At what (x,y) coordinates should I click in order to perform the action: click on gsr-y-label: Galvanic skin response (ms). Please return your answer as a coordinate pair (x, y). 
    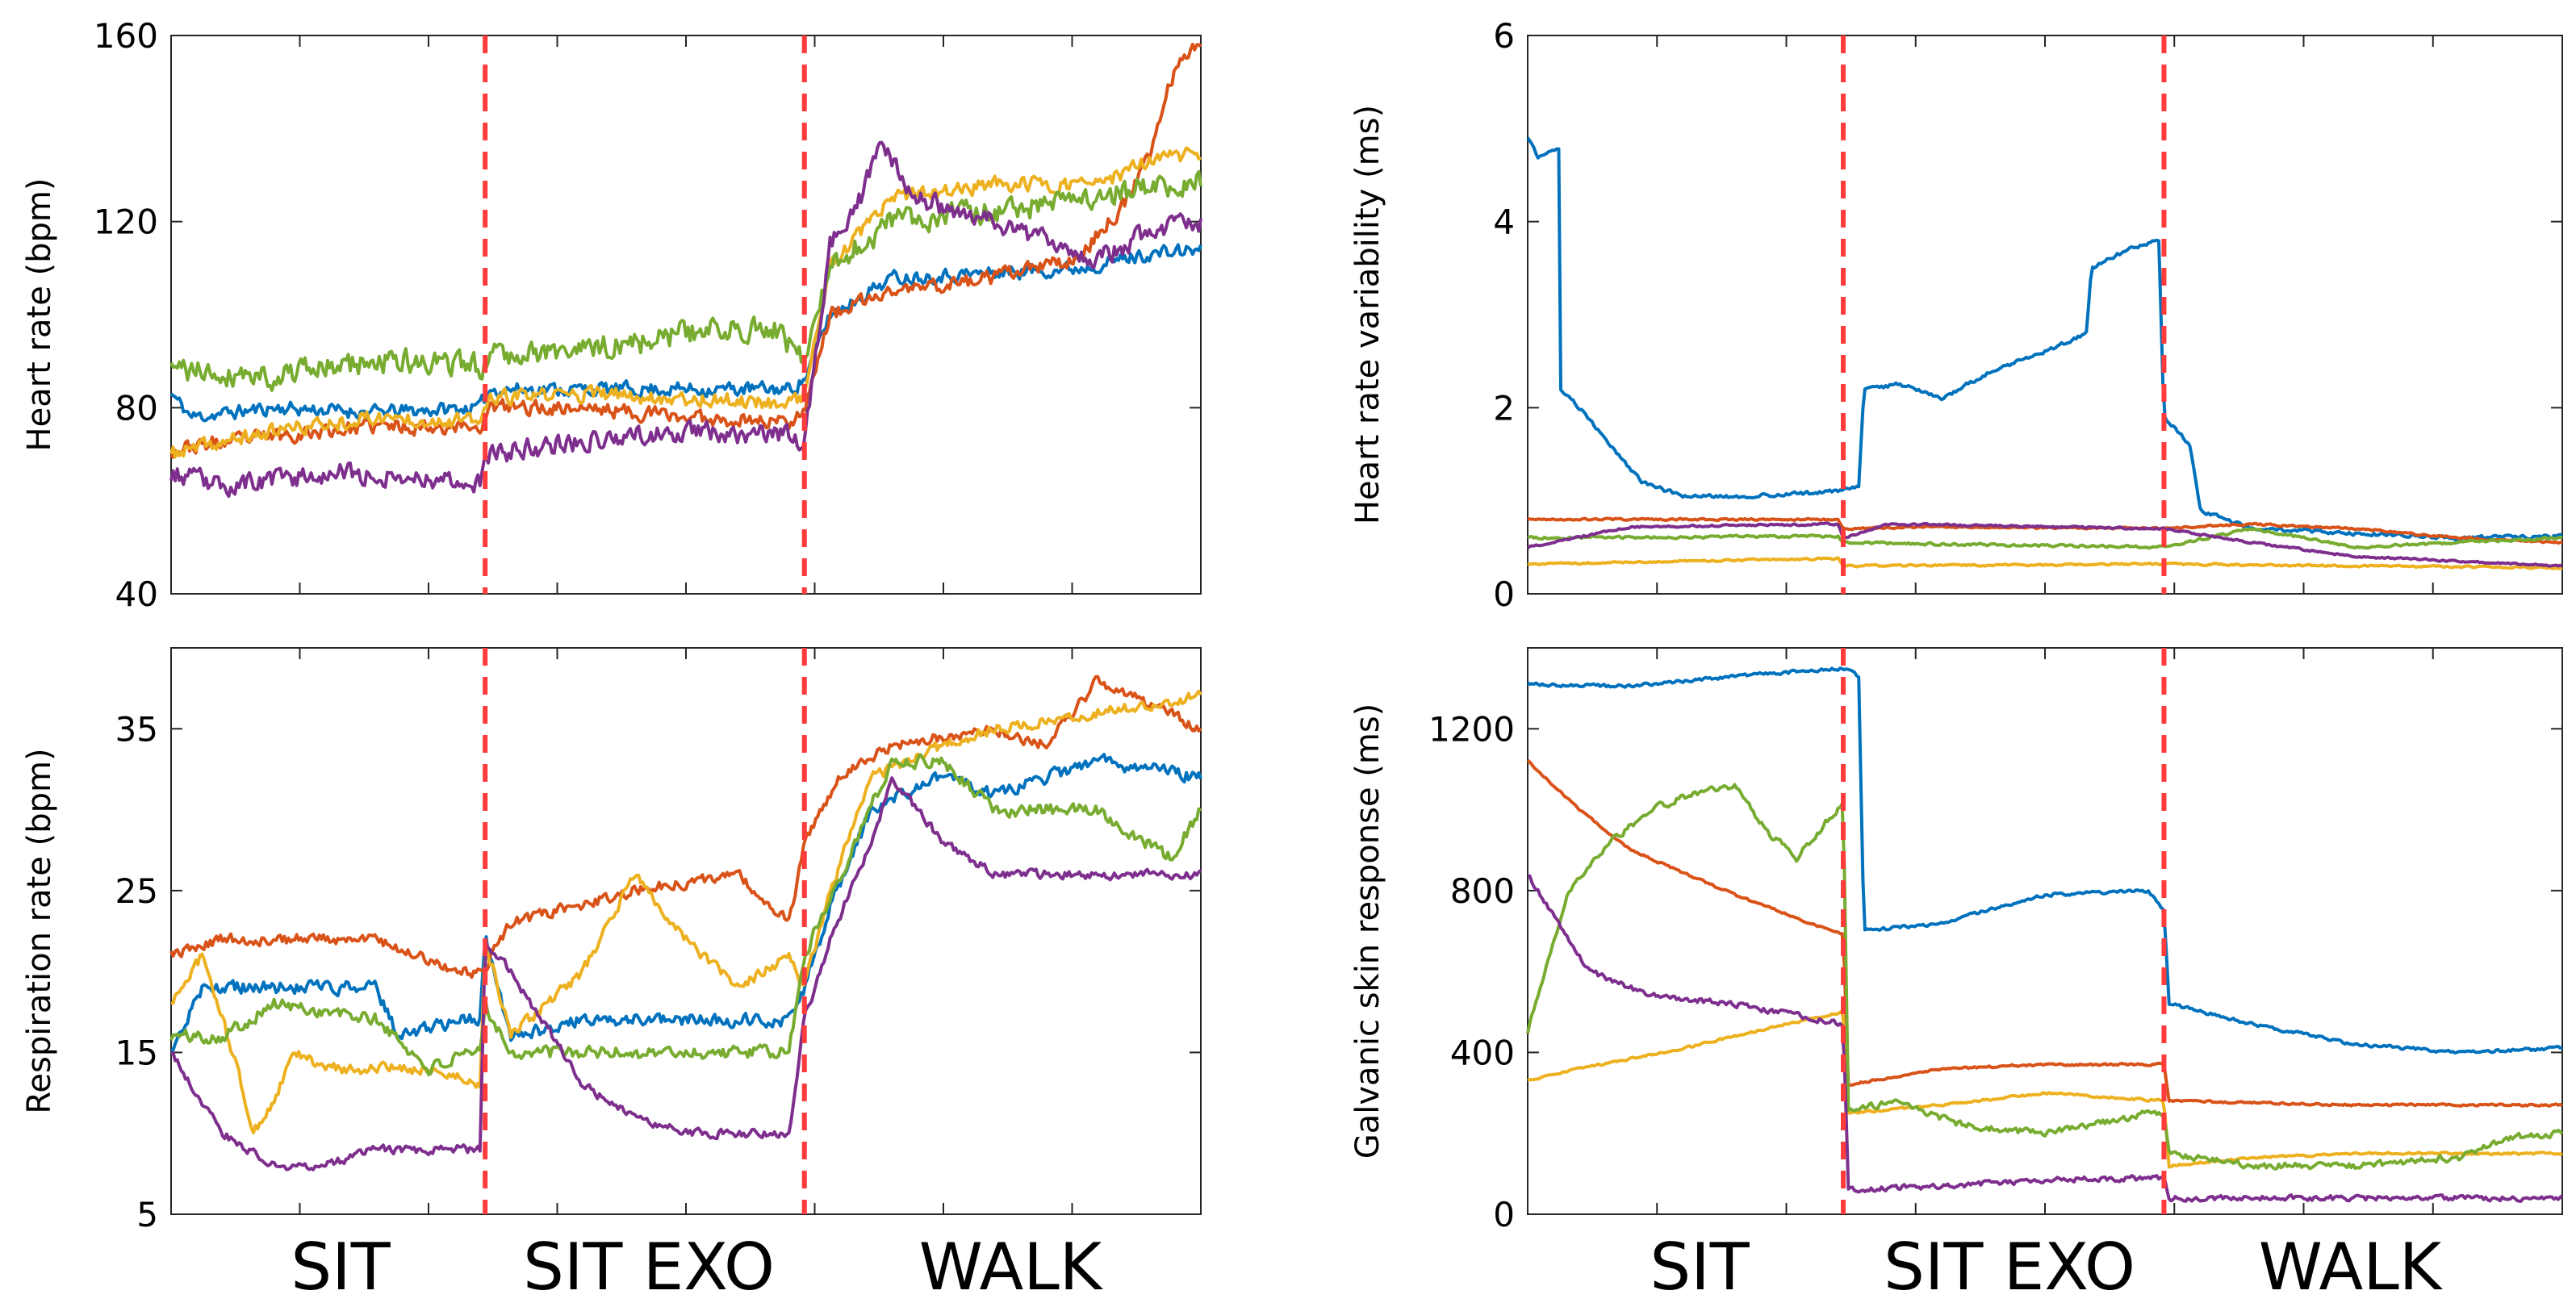
    Looking at the image, I should click on (1367, 931).